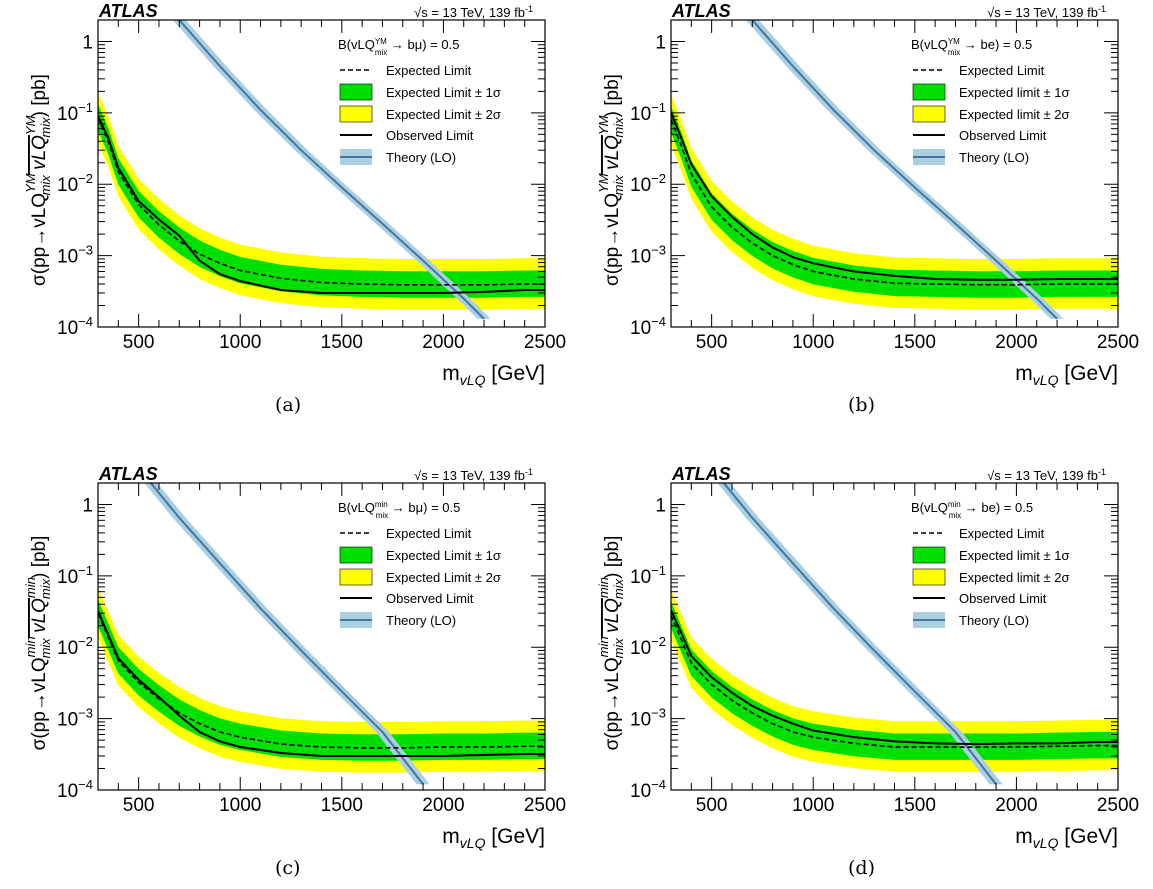 The width and height of the screenshot is (1153, 889). Describe the element at coordinates (87, 505) in the screenshot. I see `y-tick-label: 1` at that location.